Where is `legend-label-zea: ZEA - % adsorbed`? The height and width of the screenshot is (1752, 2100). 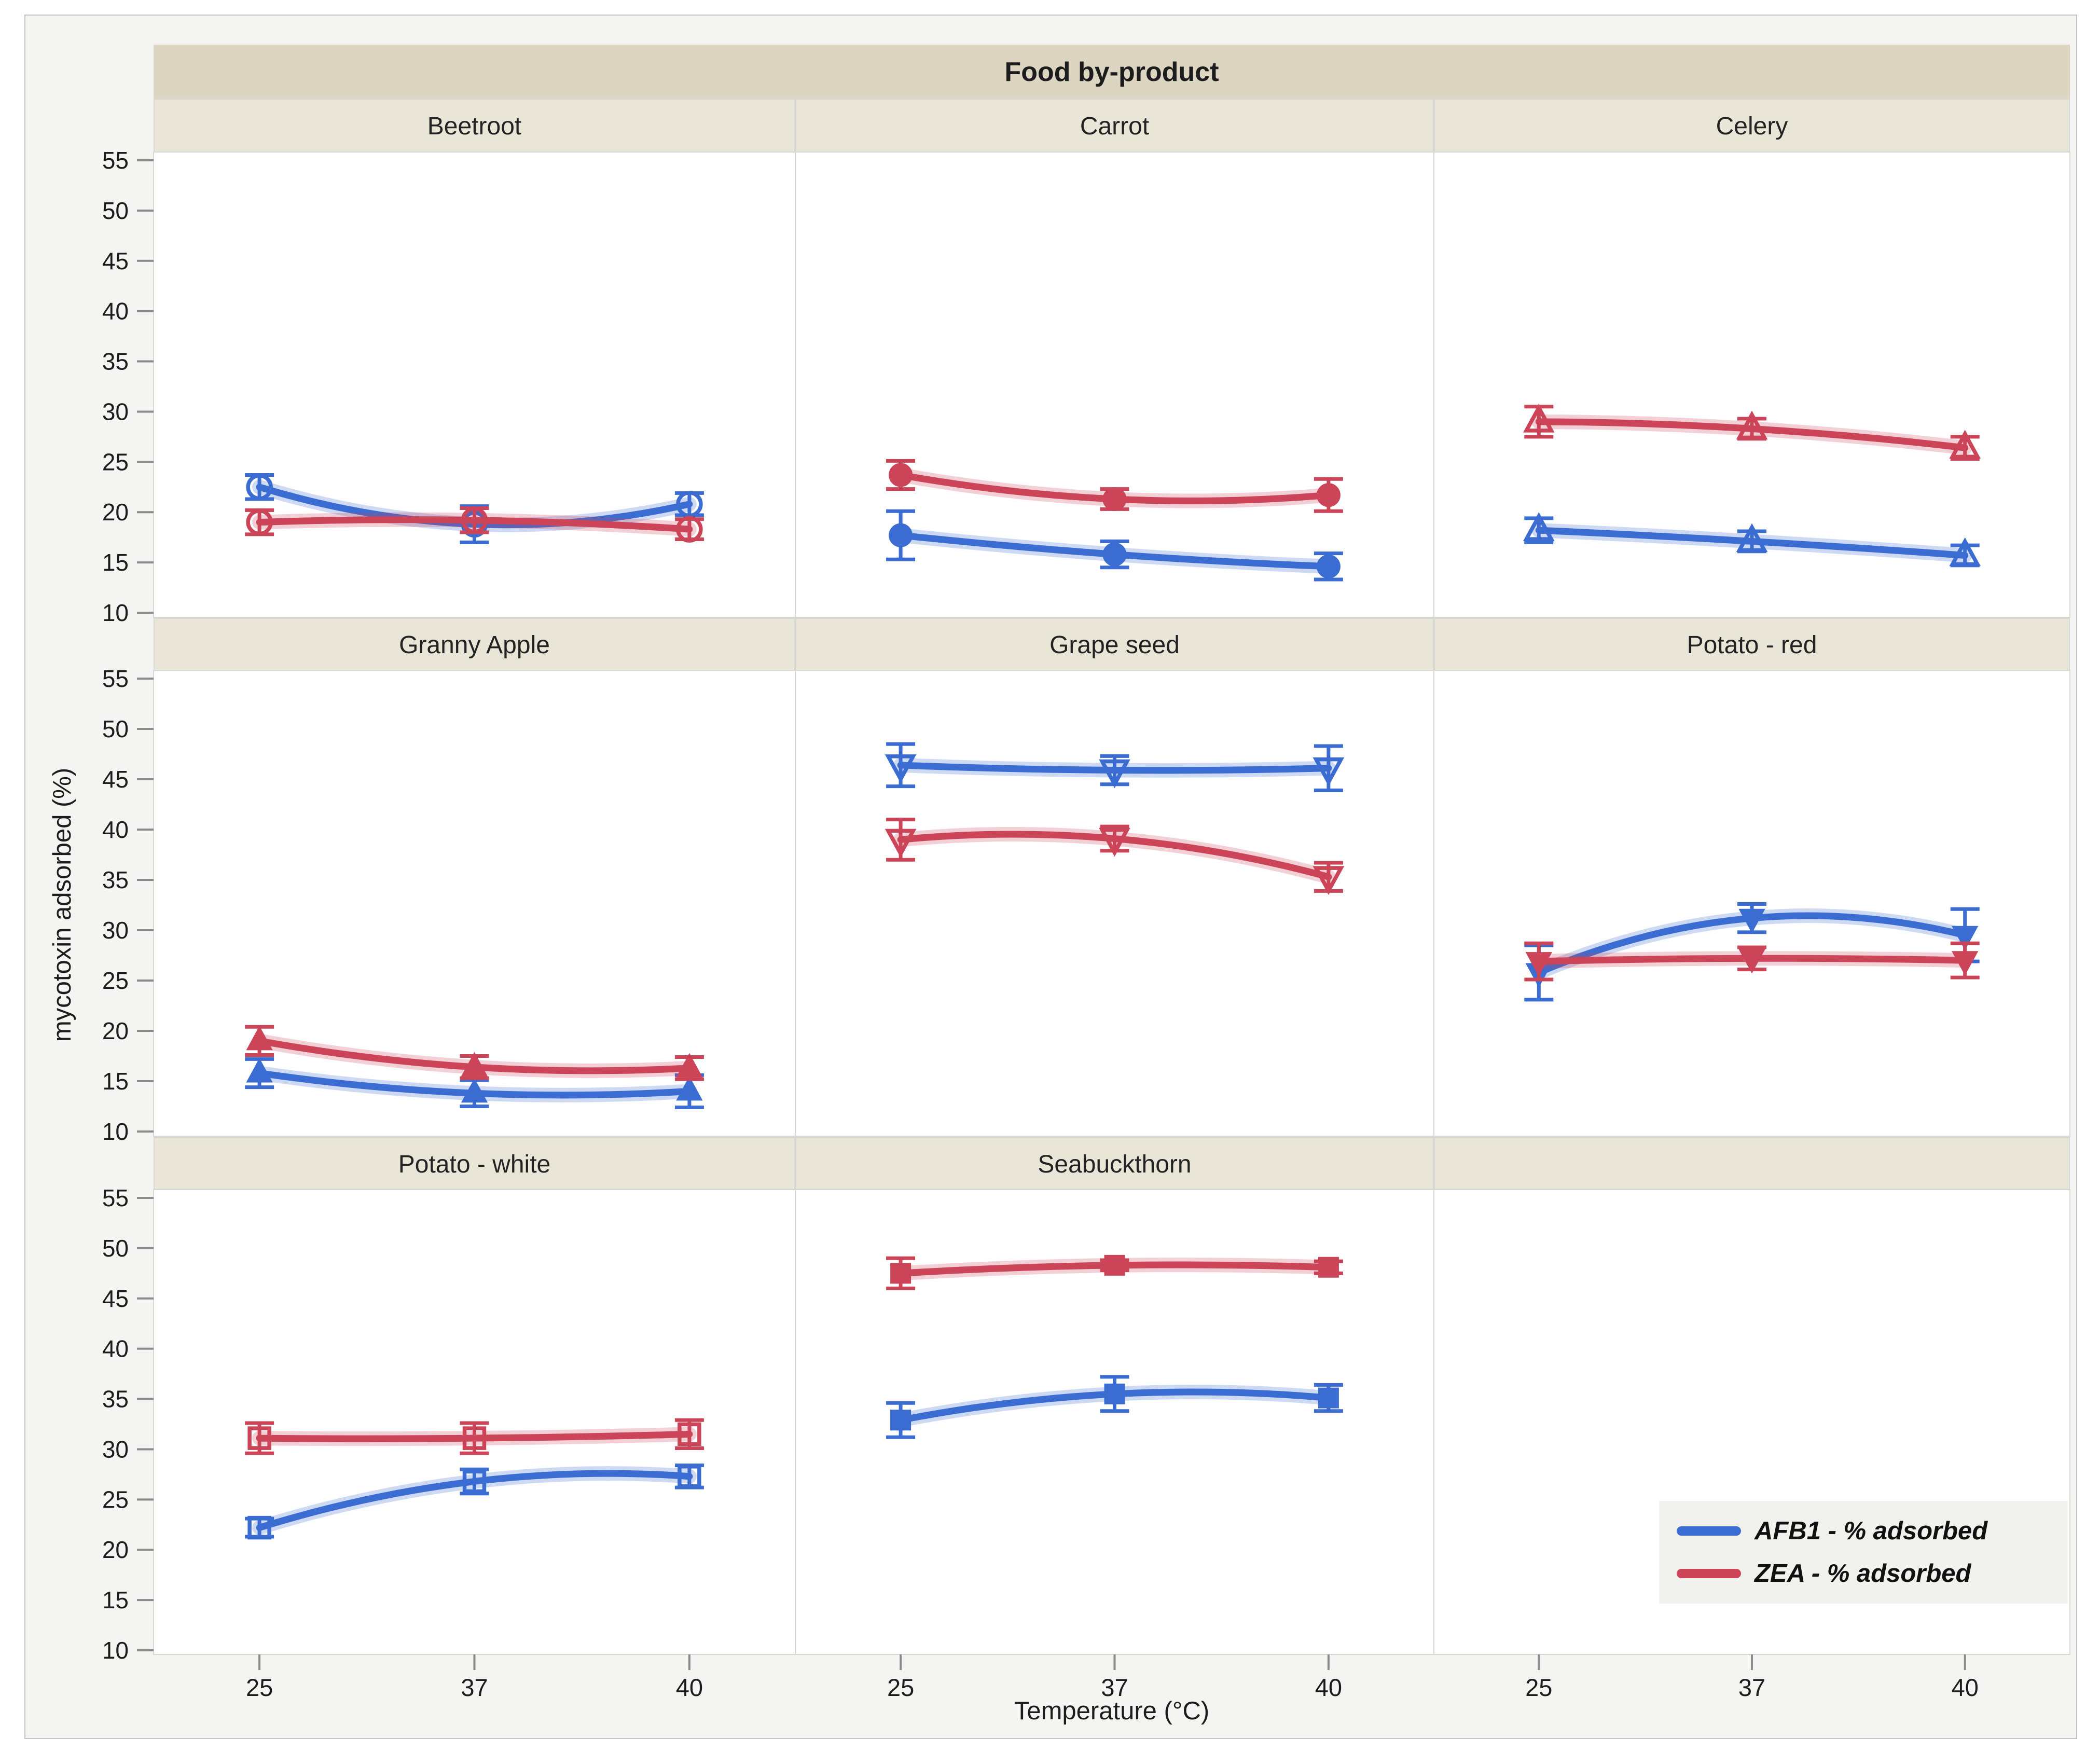
legend-label-zea: ZEA - % adsorbed is located at coordinates (1862, 1574).